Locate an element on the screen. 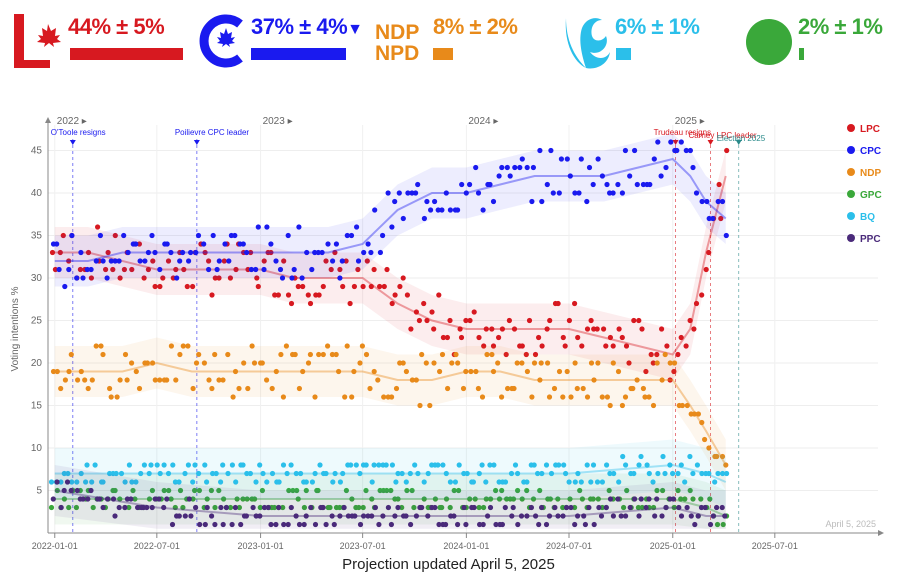 The width and height of the screenshot is (897, 573). watermark-text: April 5, 2025 is located at coordinates (850, 524).